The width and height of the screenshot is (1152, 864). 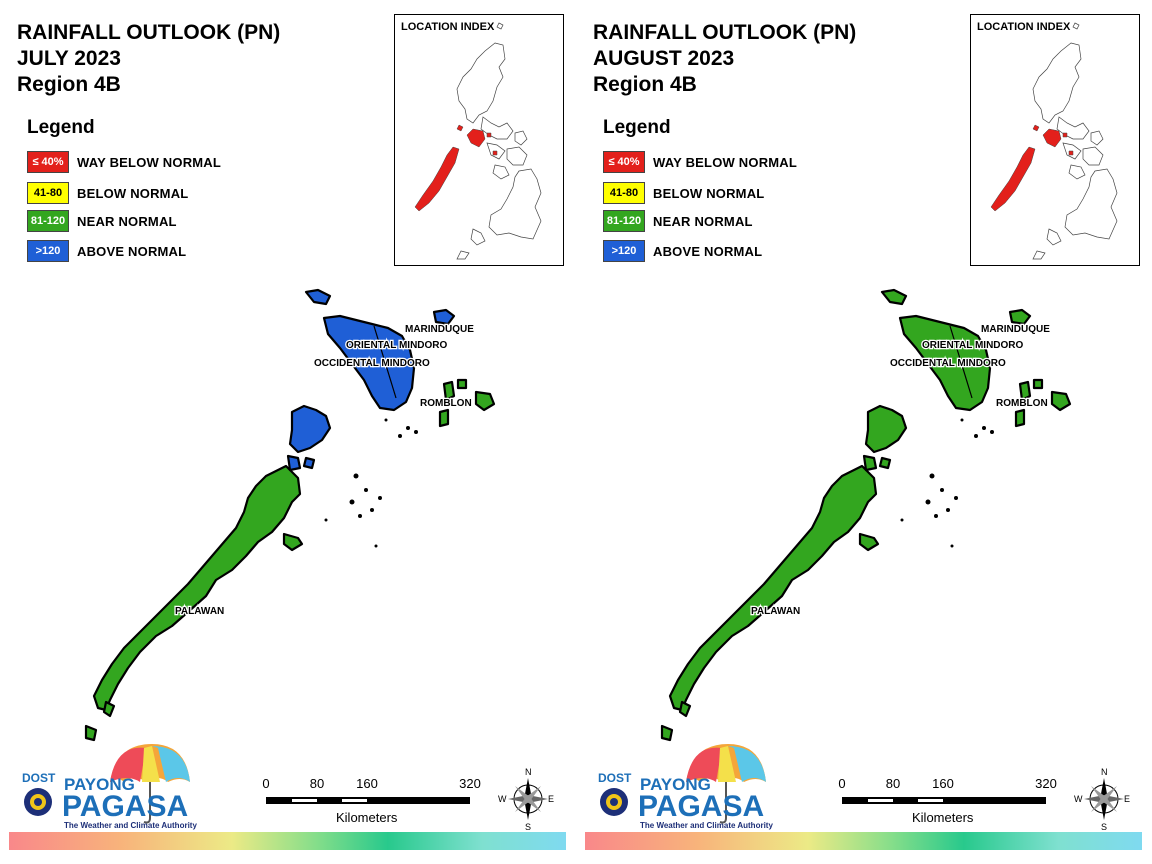 I want to click on logo-payong: PAYONG, so click(x=99, y=784).